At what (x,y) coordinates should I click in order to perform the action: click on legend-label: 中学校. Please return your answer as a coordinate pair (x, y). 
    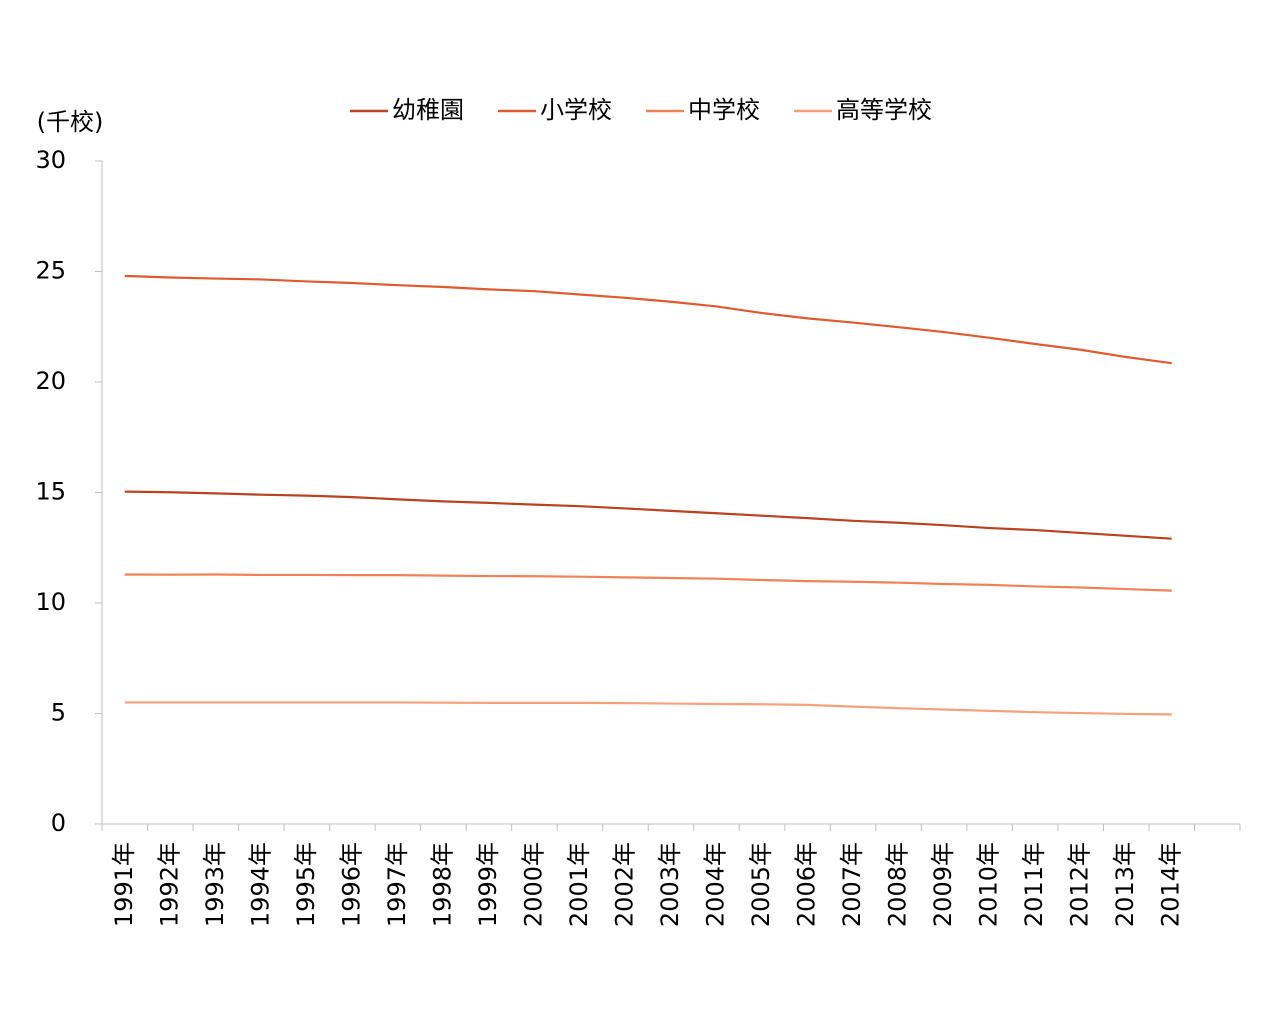
    Looking at the image, I should click on (724, 110).